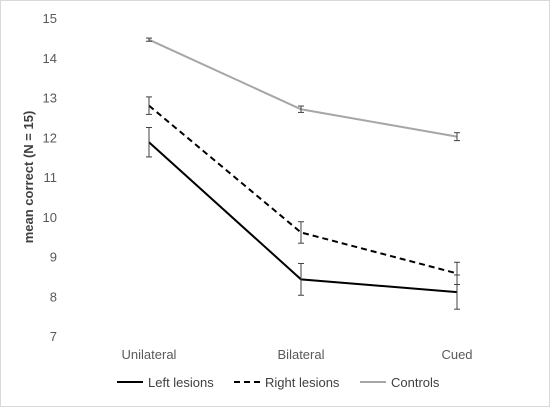 This screenshot has height=408, width=550. Describe the element at coordinates (456, 354) in the screenshot. I see `x-tick-label: Cued` at that location.